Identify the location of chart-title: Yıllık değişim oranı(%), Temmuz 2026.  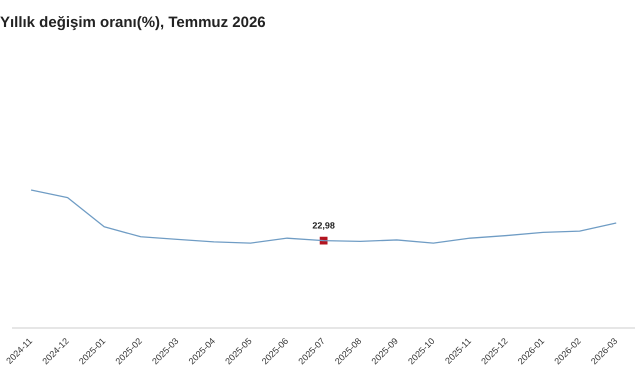
(133, 22).